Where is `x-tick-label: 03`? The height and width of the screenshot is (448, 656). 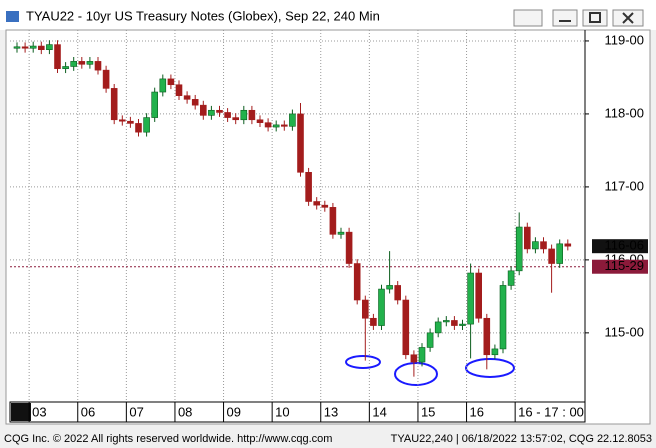 x-tick-label: 03 is located at coordinates (39, 411).